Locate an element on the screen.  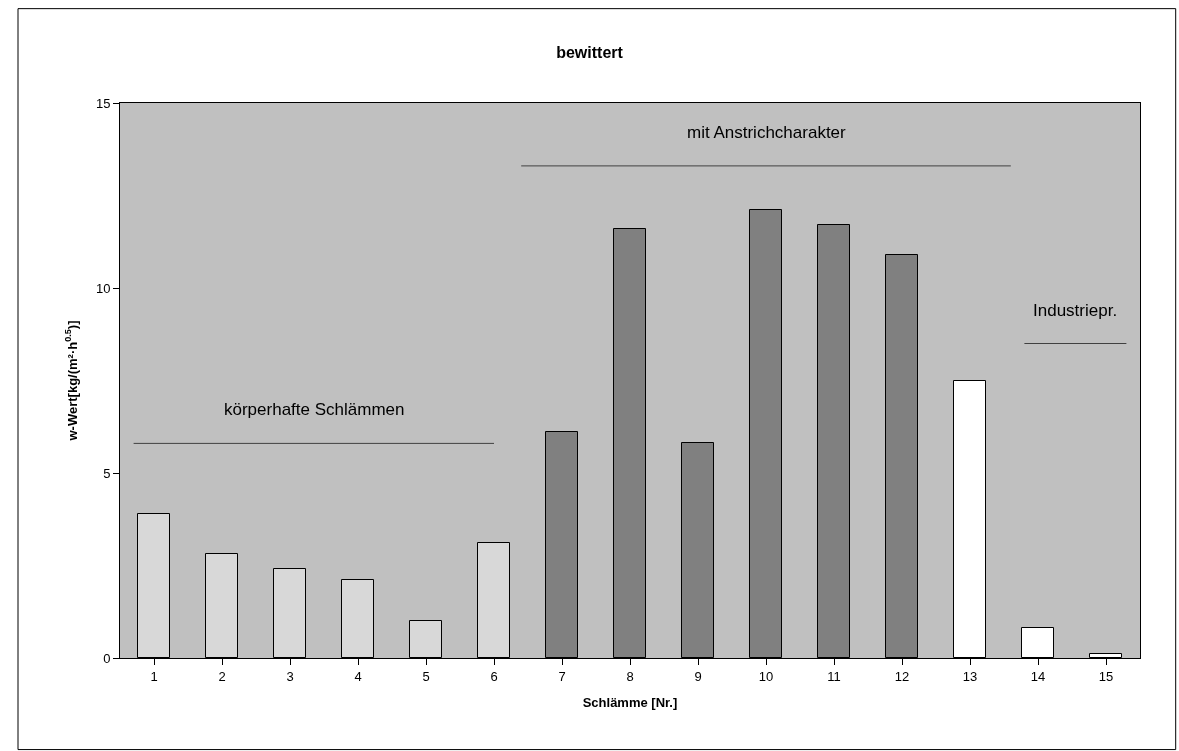
series-label: Industriepr. is located at coordinates (1075, 310).